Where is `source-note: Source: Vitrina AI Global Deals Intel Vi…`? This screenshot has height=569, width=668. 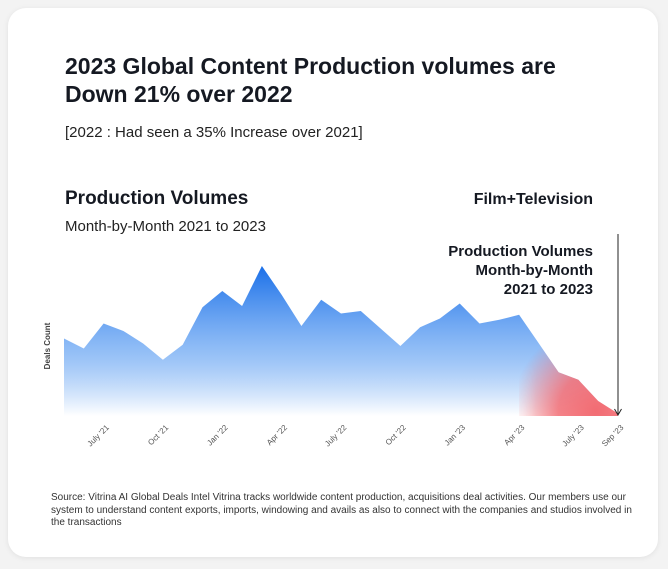
source-note: Source: Vitrina AI Global Deals Intel Vi… is located at coordinates (341, 510).